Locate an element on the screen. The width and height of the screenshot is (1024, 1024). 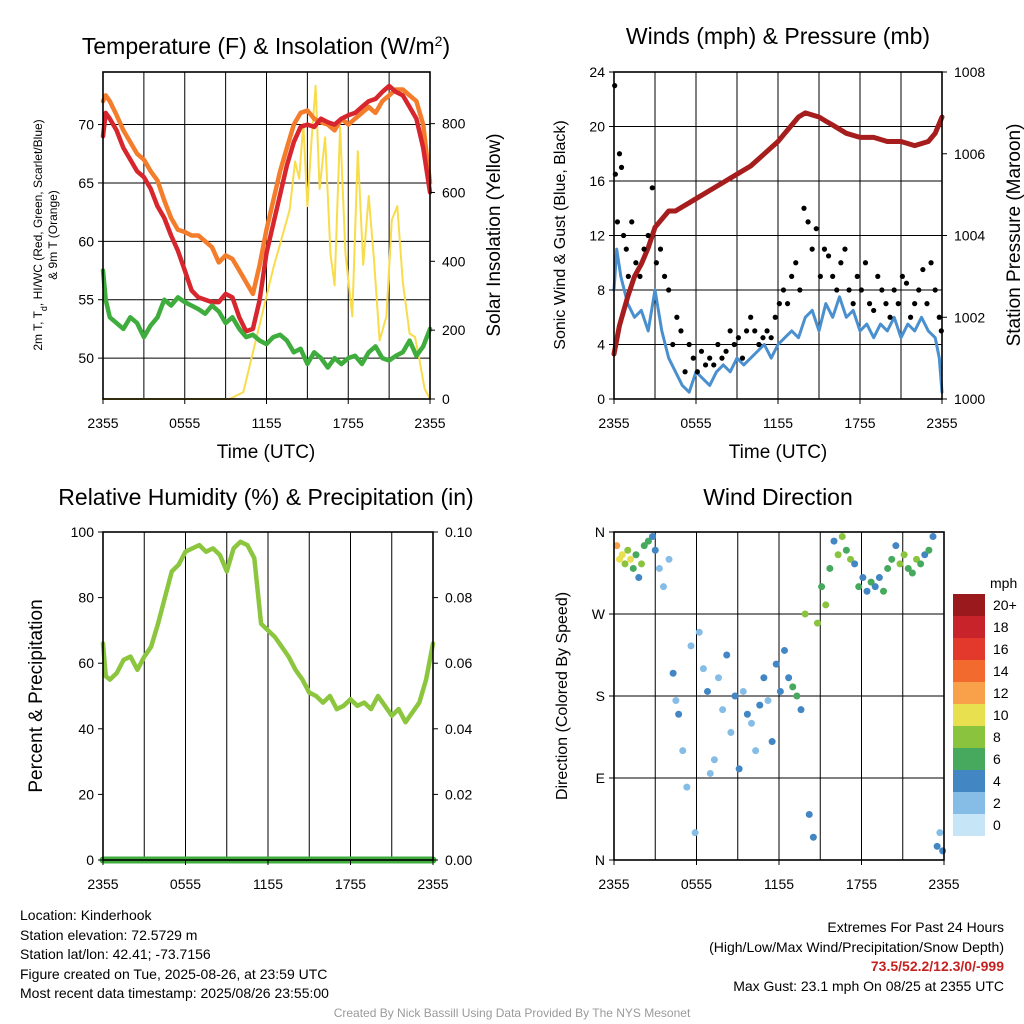
colorbar-label: 10 is located at coordinates (1001, 715).